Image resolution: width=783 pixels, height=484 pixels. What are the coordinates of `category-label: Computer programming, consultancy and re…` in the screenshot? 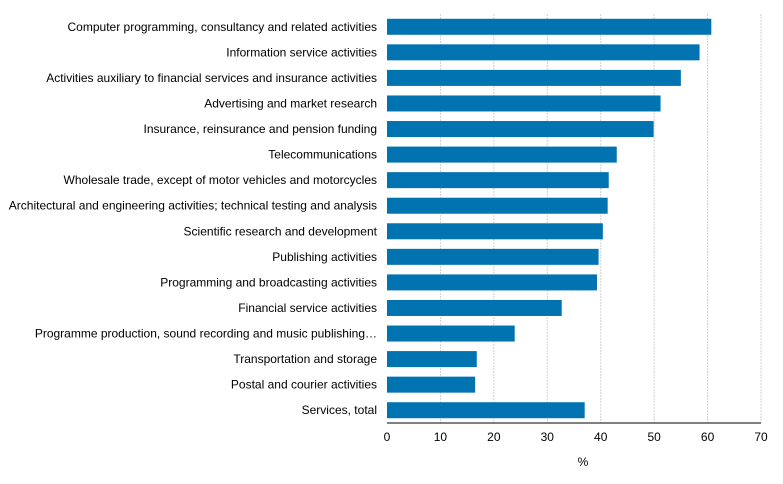 It's located at (222, 27).